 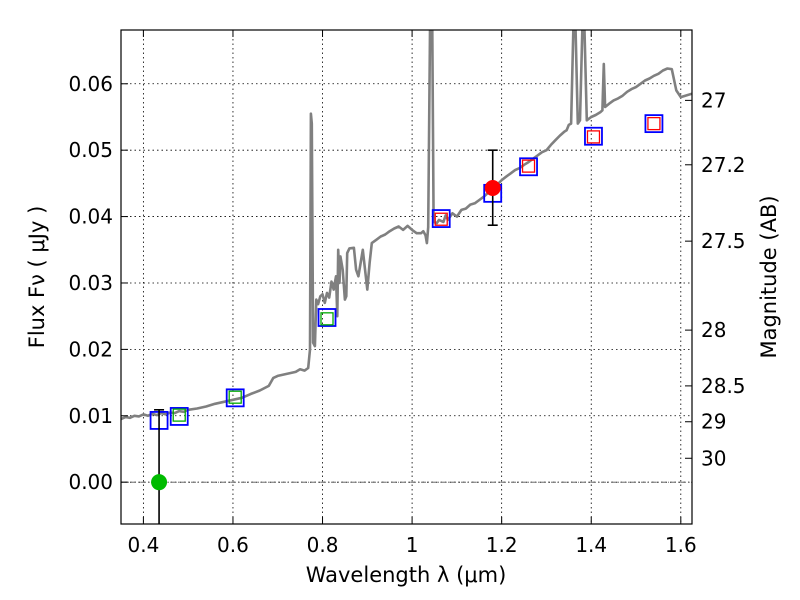 What do you see at coordinates (90, 283) in the screenshot?
I see `y-tick-label: 0.03` at bounding box center [90, 283].